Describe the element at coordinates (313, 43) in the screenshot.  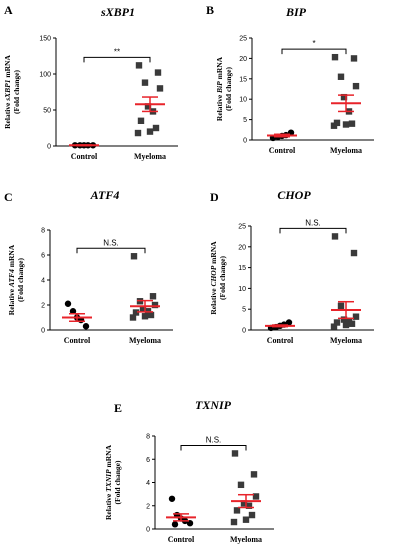
I see `significance-label: *` at that location.